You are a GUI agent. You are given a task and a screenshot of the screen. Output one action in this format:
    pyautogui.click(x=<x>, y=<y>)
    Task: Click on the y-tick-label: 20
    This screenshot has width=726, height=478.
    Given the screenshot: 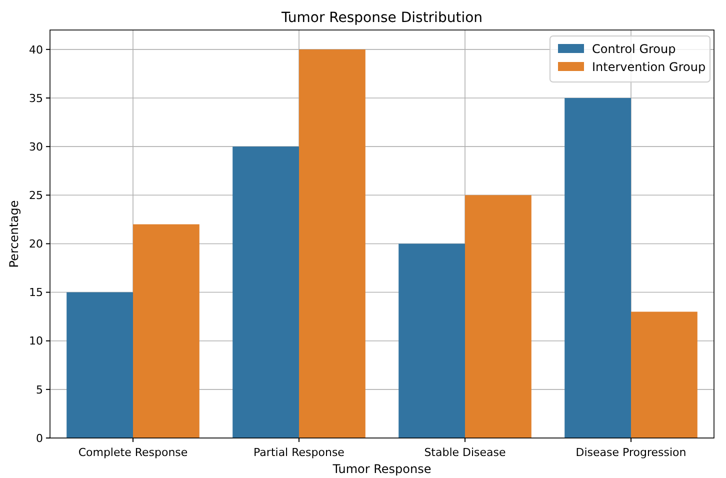 What is the action you would take?
    pyautogui.click(x=36, y=244)
    